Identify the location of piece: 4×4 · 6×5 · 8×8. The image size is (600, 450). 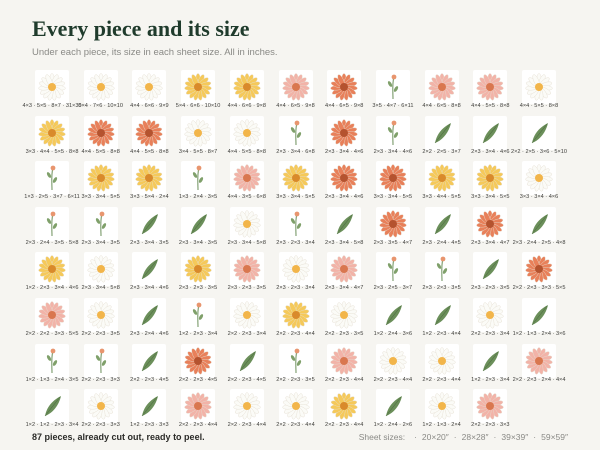
(442, 93).